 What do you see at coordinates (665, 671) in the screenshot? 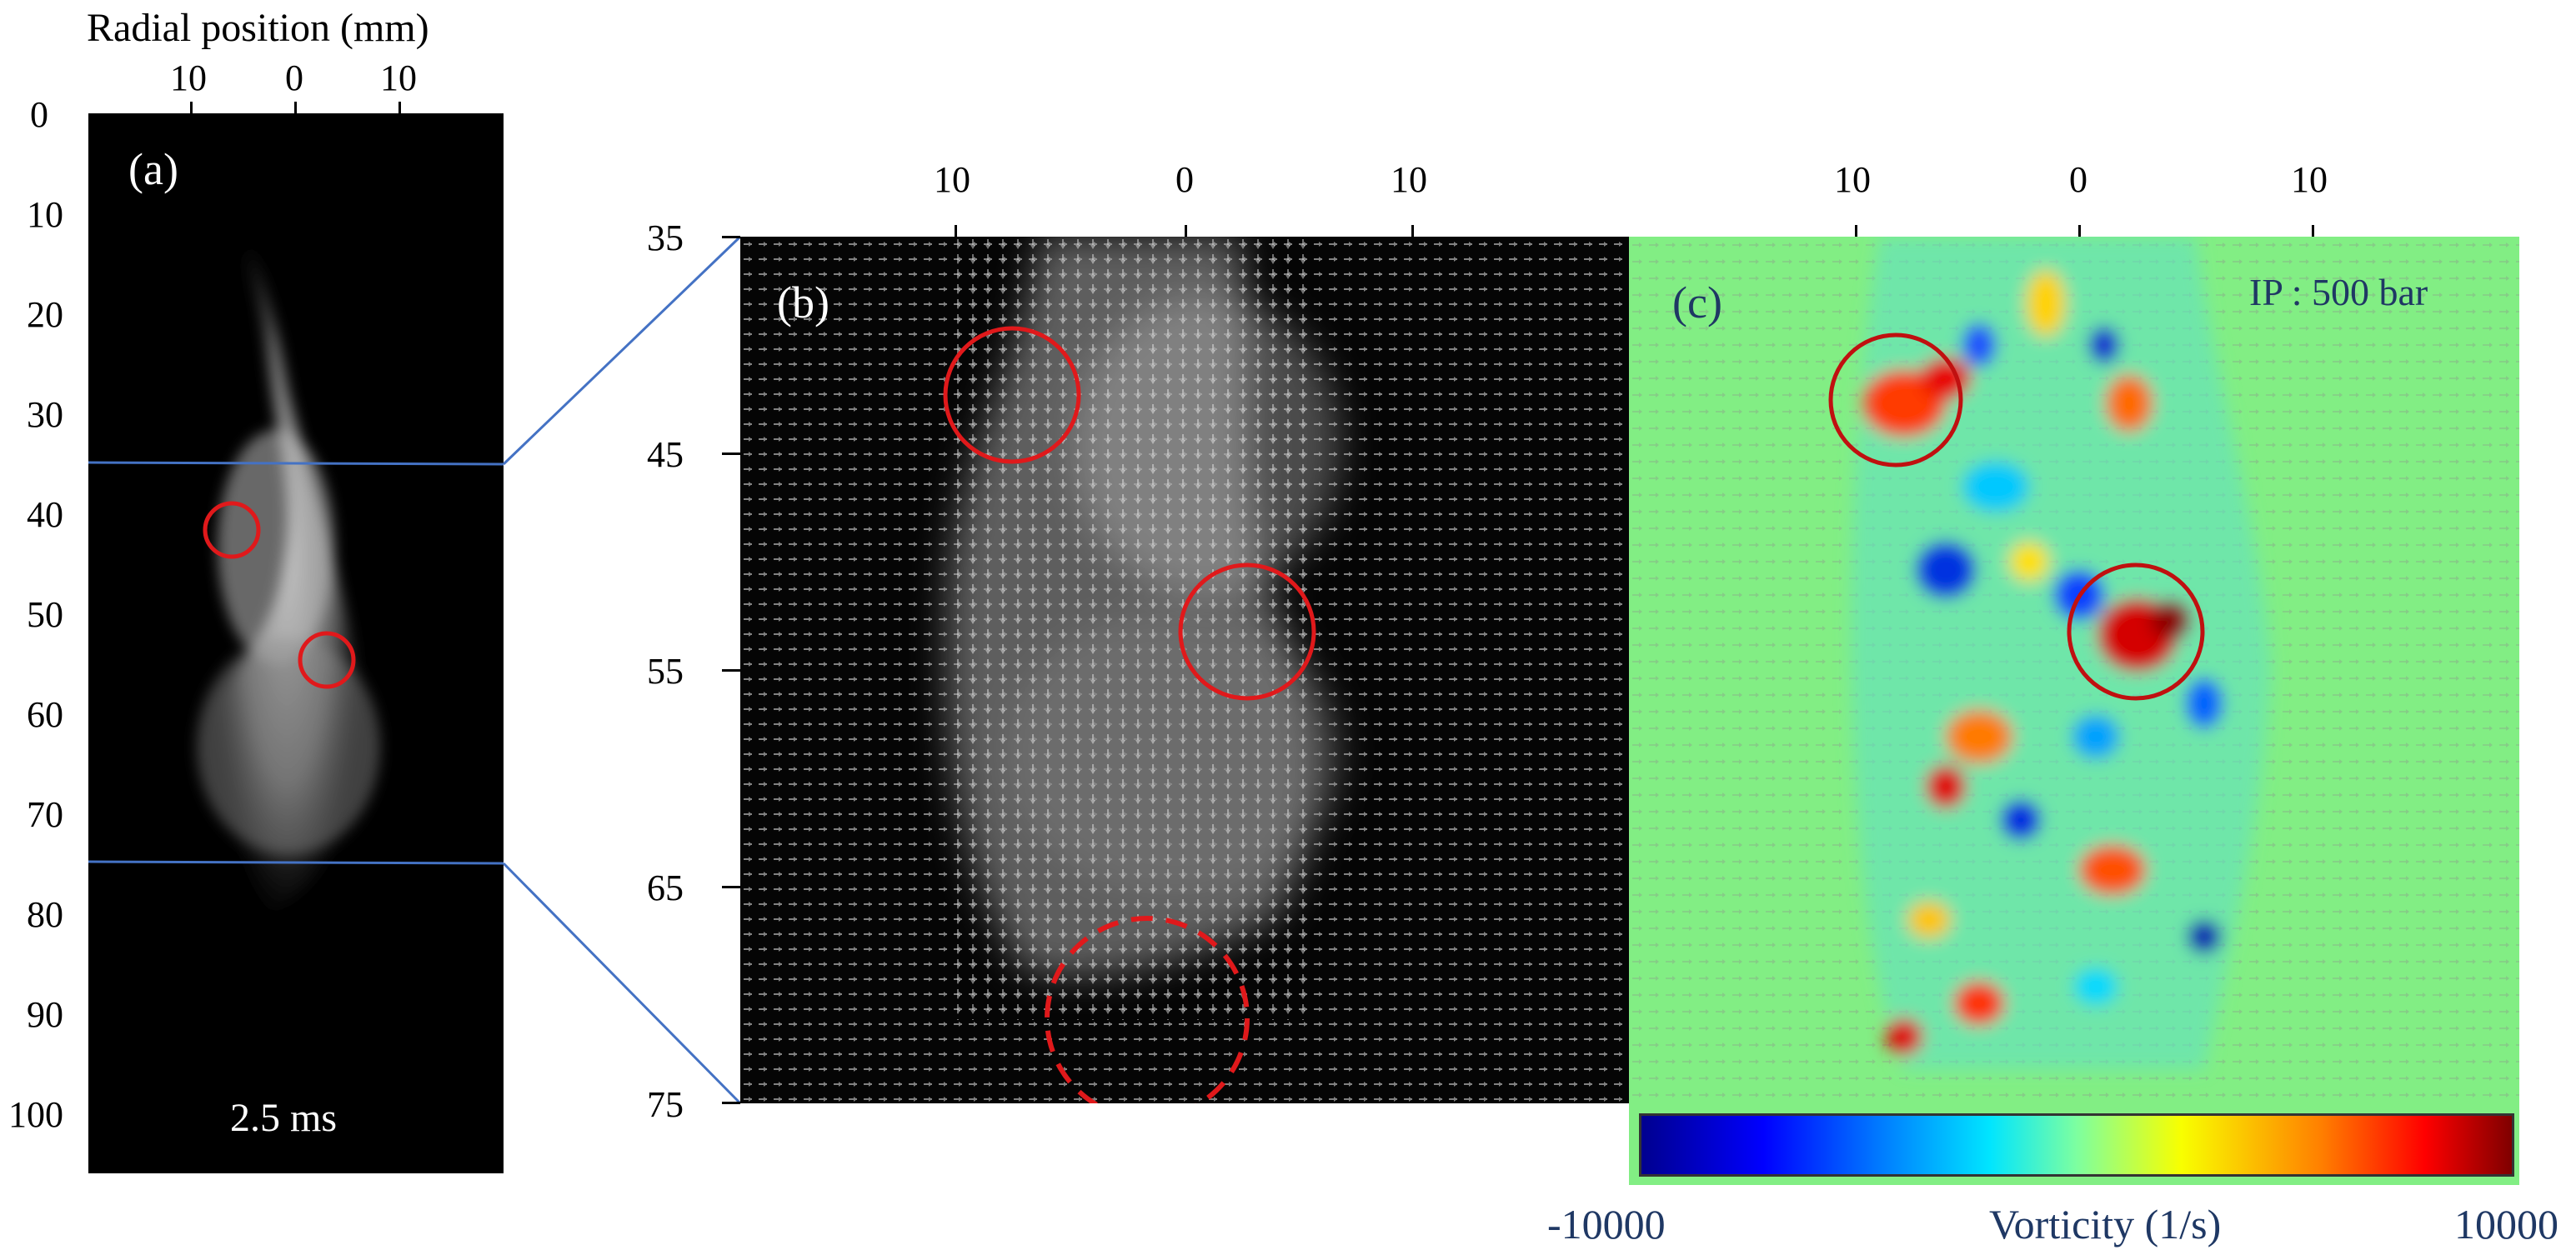
I see `panel-b-left-tick-label: 55` at bounding box center [665, 671].